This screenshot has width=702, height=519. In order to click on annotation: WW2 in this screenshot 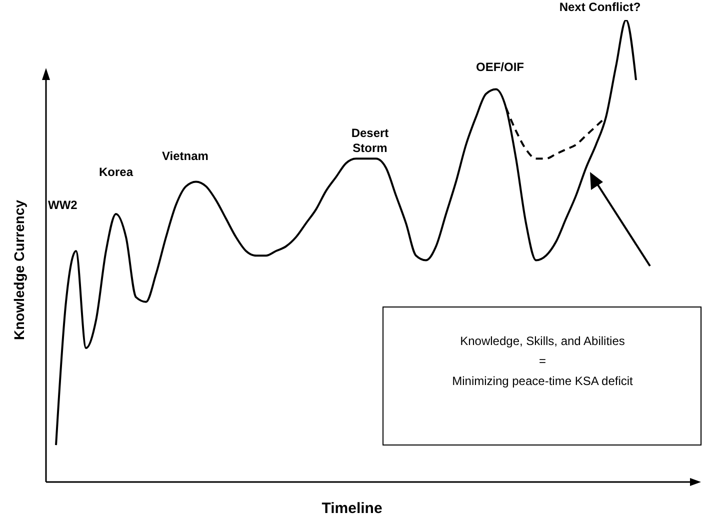, I will do `click(63, 205)`.